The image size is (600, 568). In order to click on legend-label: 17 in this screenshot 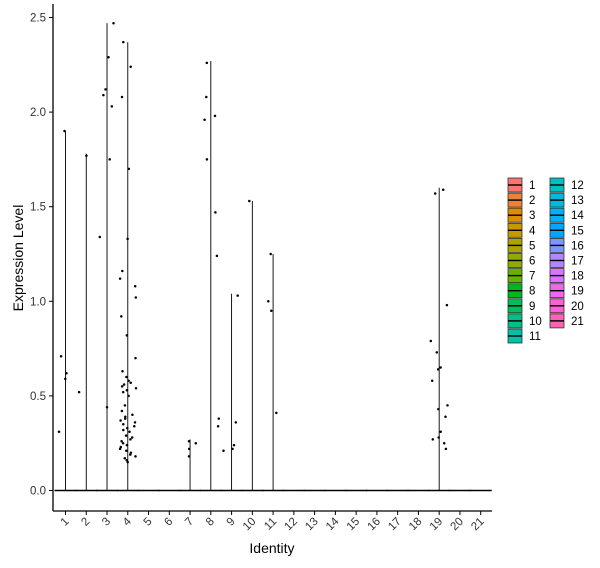, I will do `click(577, 262)`.